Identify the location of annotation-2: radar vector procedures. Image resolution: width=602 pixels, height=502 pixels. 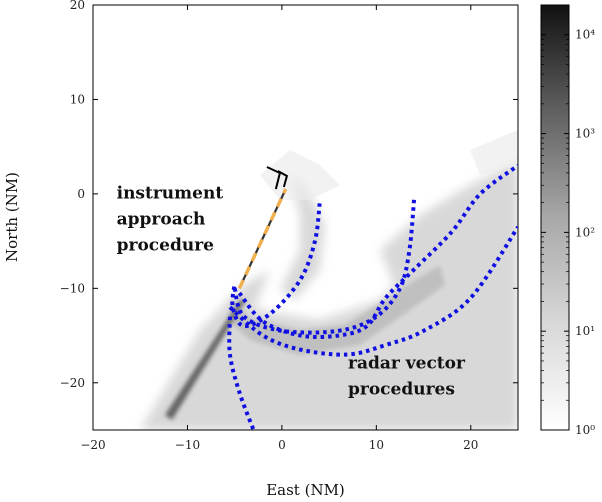
(407, 377).